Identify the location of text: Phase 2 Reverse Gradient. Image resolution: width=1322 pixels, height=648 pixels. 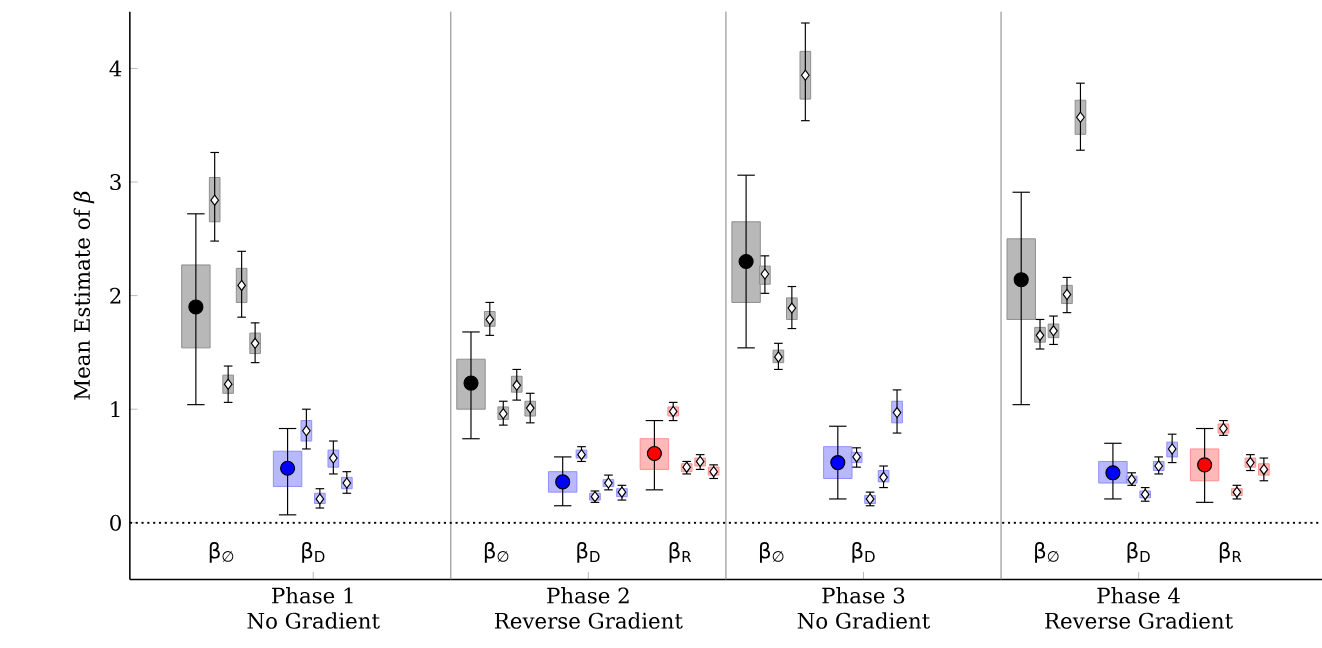
(588, 607).